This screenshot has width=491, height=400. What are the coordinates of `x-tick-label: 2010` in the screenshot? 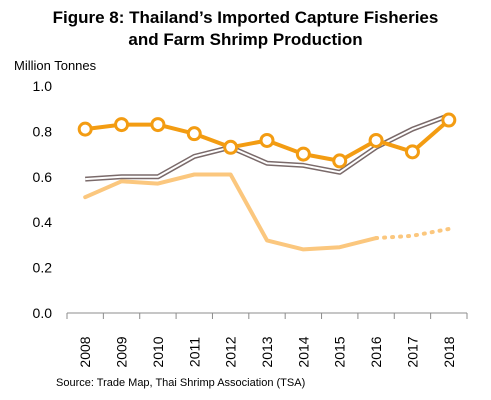 It's located at (158, 351).